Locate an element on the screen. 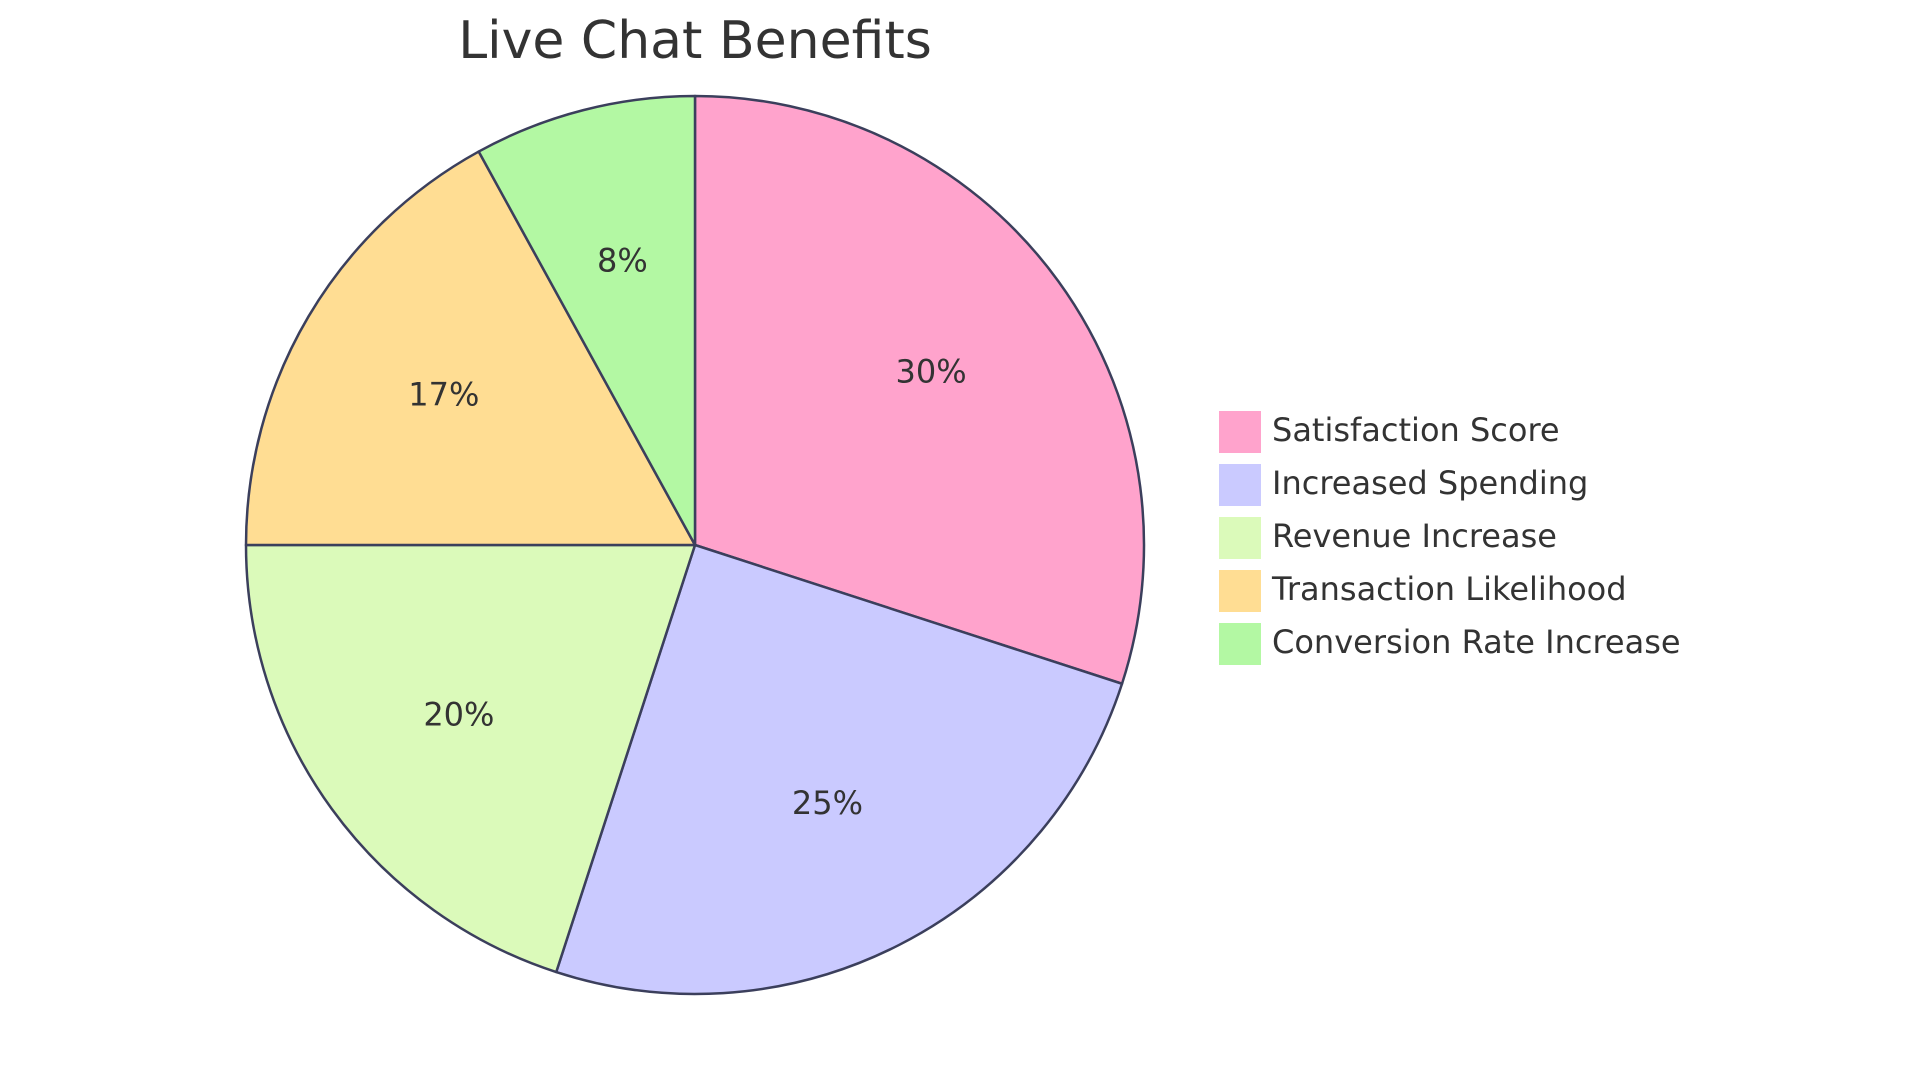  legend-label: Revenue Increase is located at coordinates (1414, 536).